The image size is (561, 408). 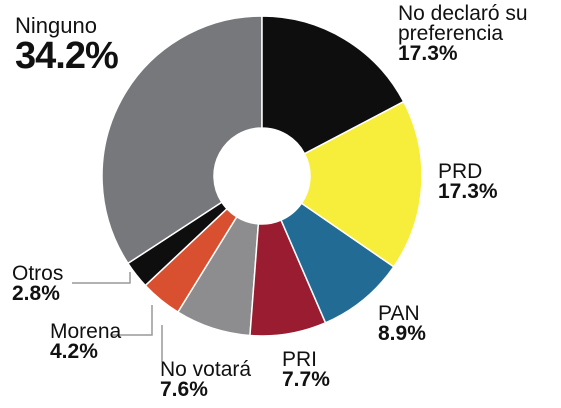 I want to click on slice-label: Ninguno 34.2%, so click(x=85, y=45).